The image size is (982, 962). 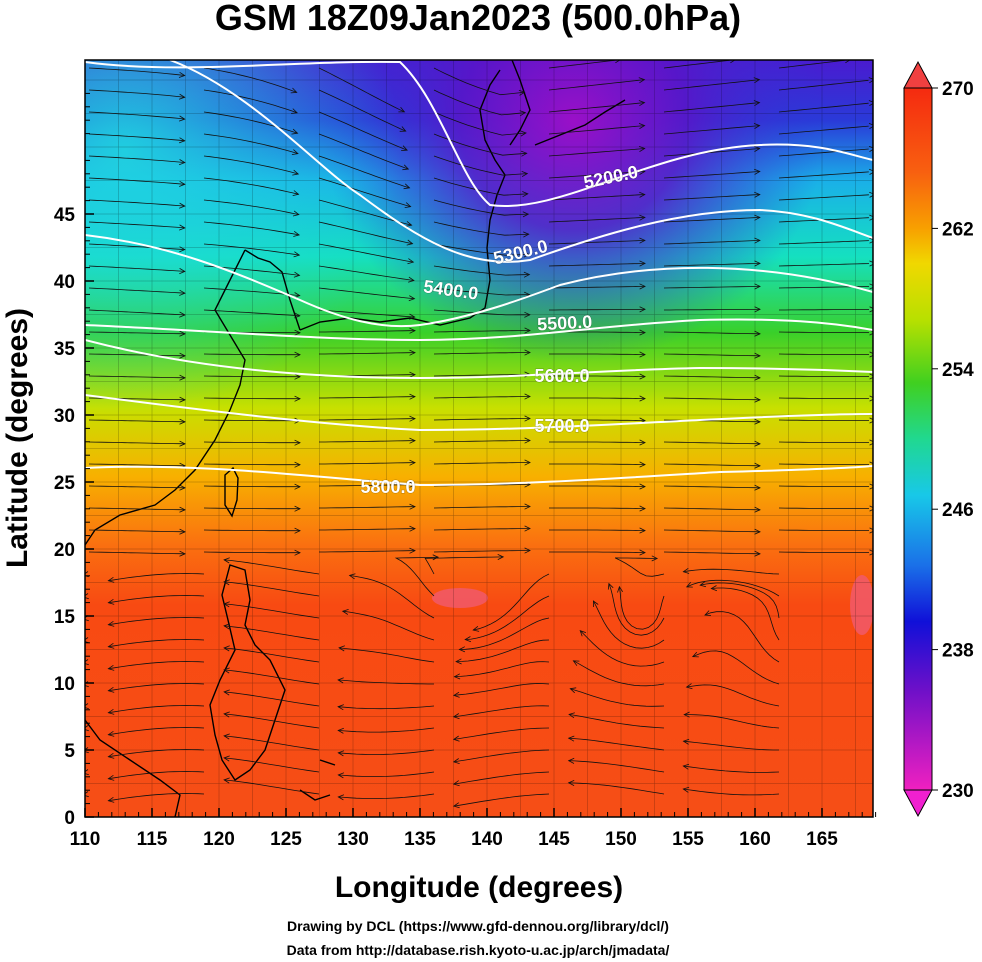 I want to click on coastline-kurils, so click(x=580, y=122).